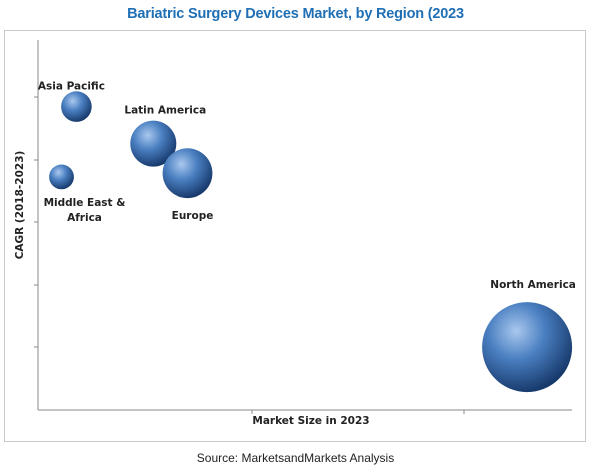 This screenshot has height=471, width=591. Describe the element at coordinates (84, 218) in the screenshot. I see `bubble-label: Africa` at that location.